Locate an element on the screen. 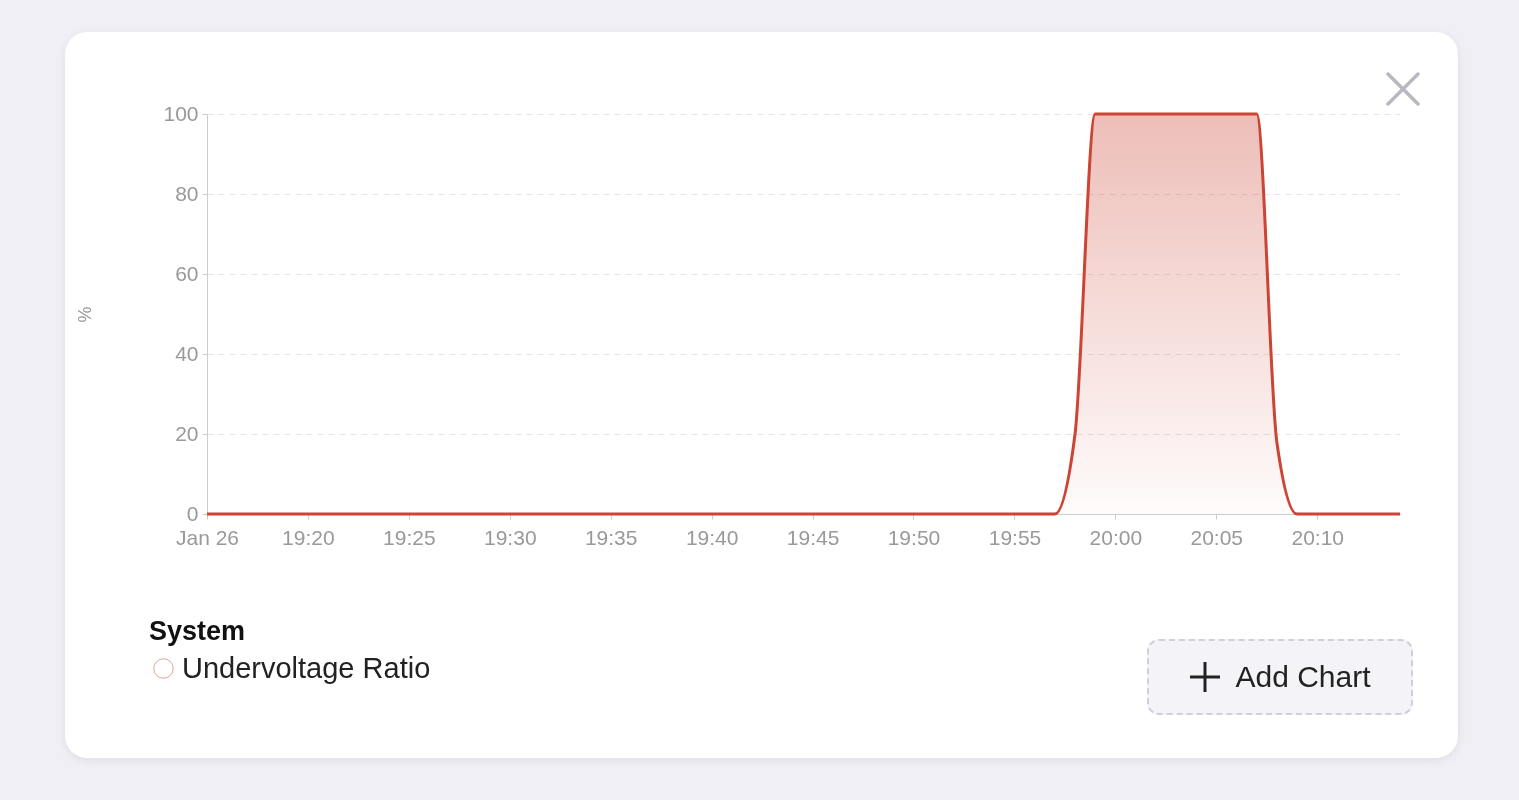  y-tick-label: 60 is located at coordinates (187, 273).